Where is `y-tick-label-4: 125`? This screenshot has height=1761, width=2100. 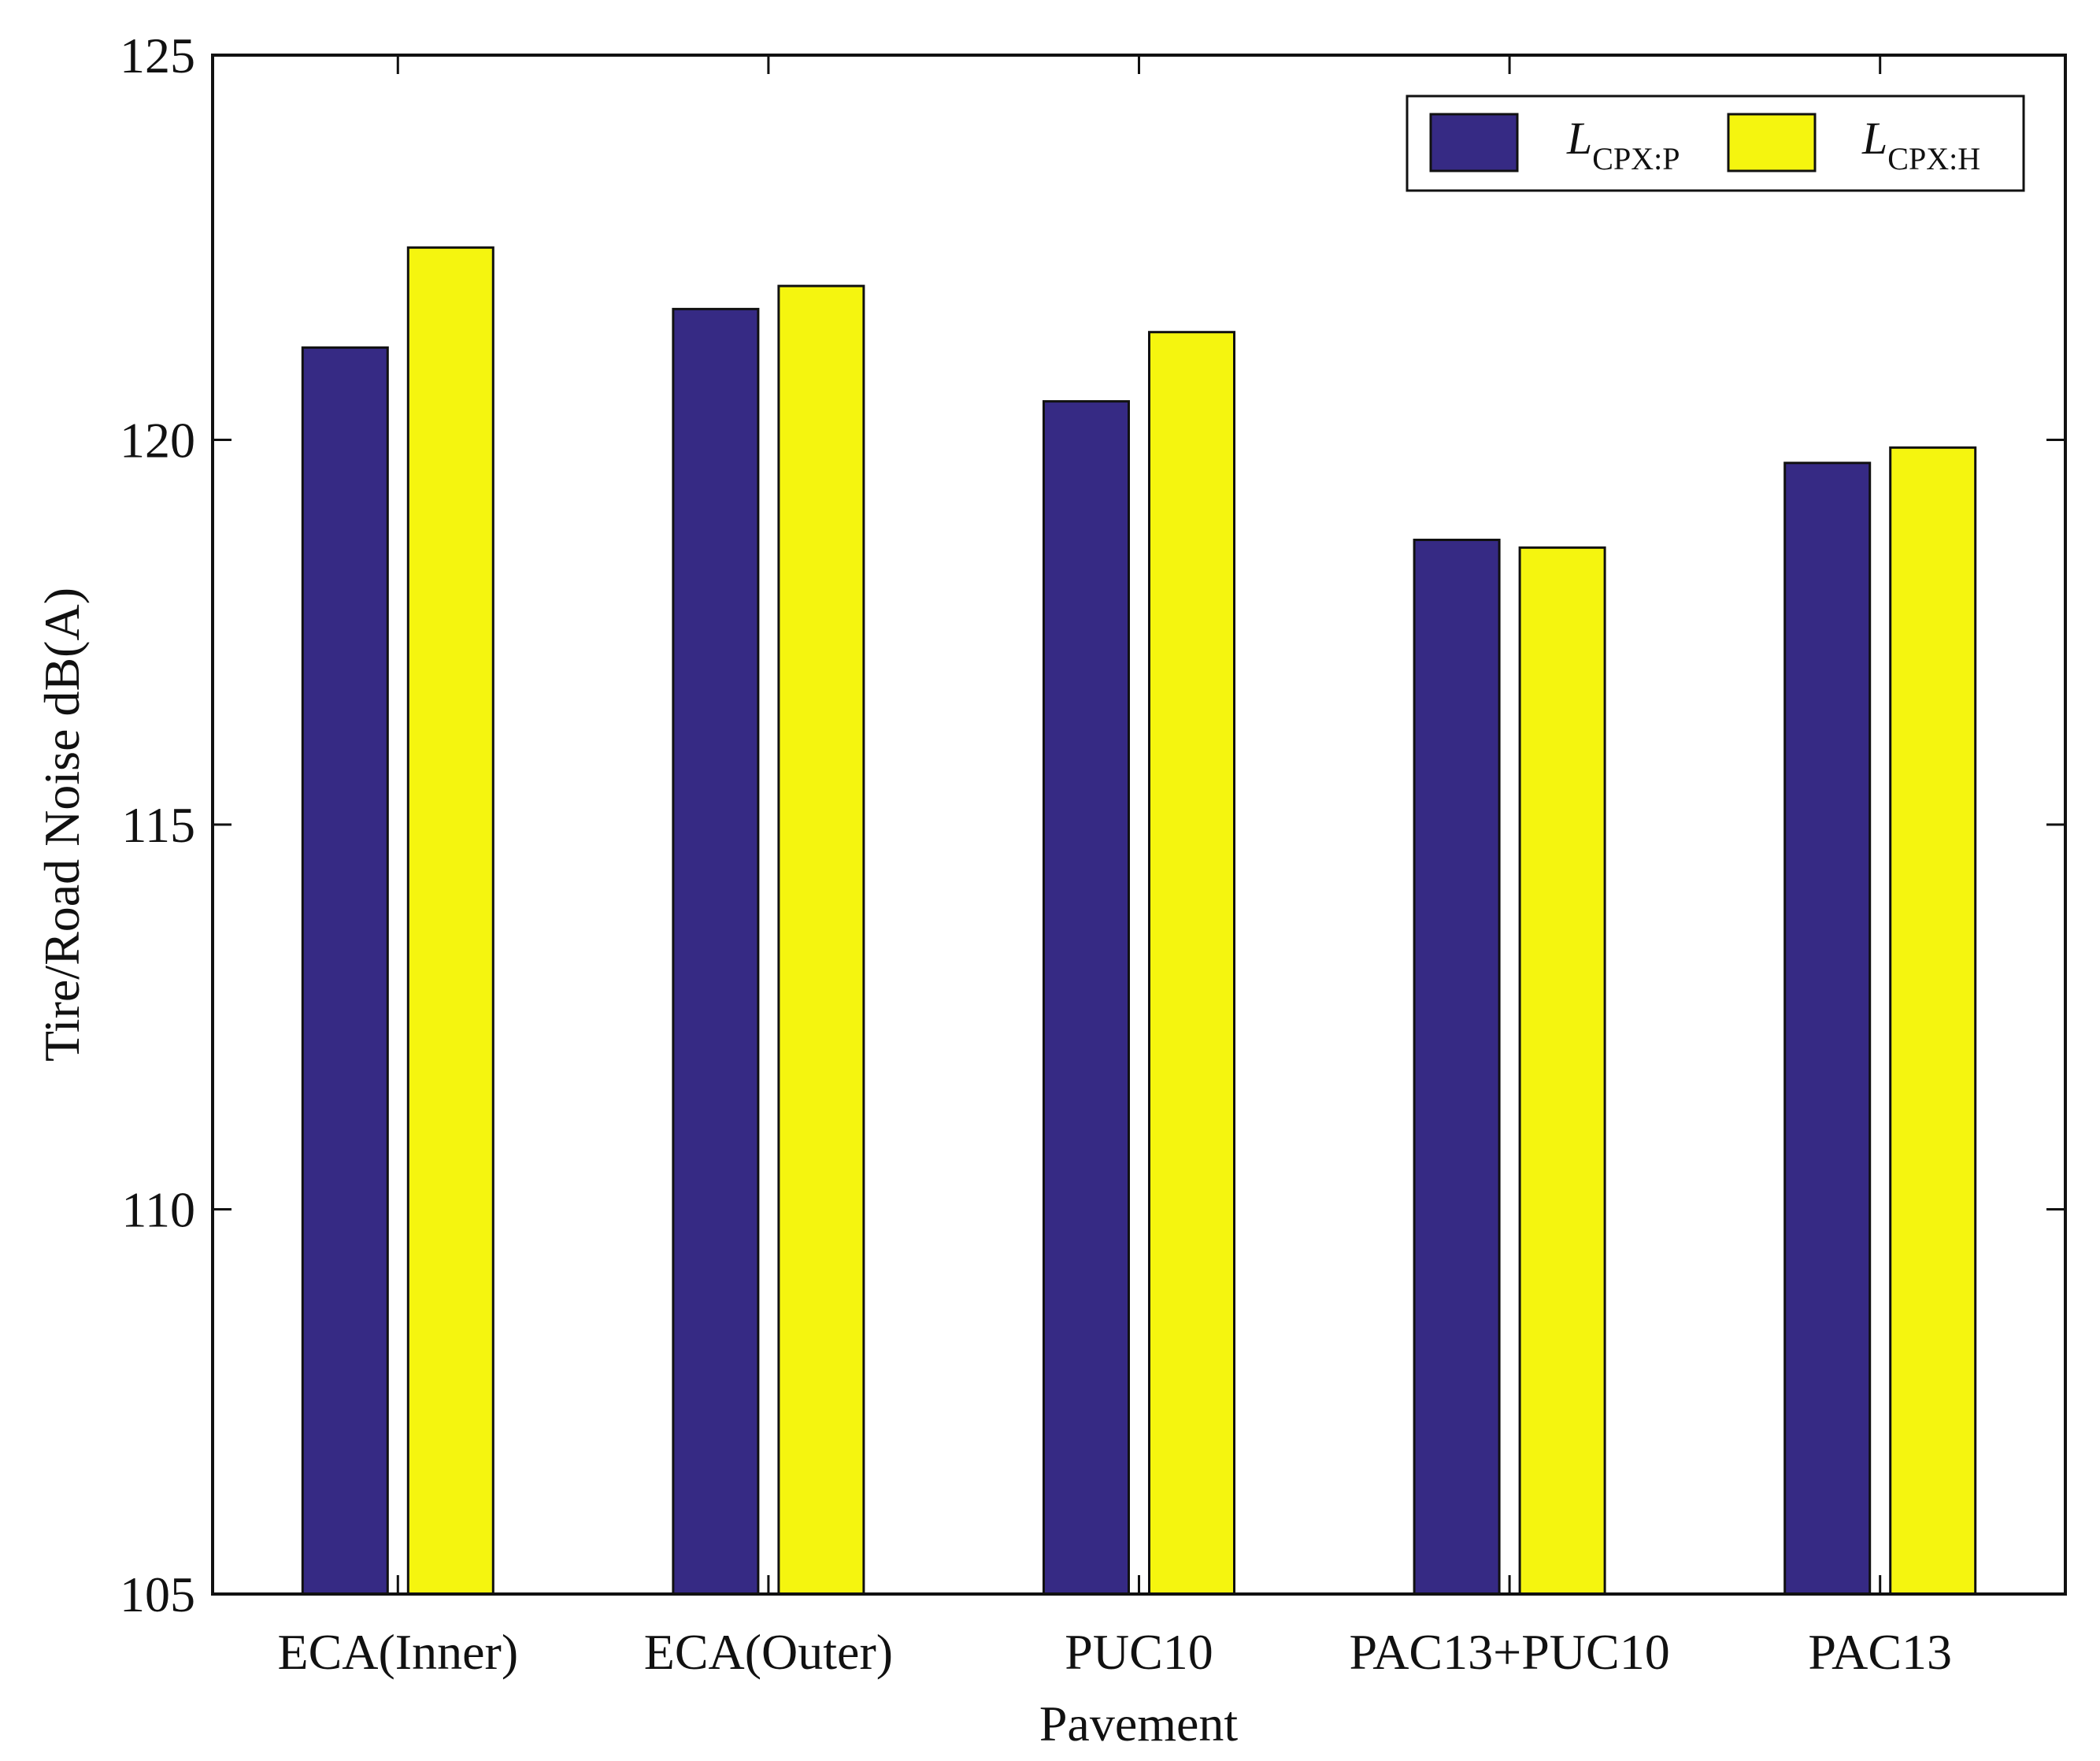 y-tick-label-4: 125 is located at coordinates (157, 56).